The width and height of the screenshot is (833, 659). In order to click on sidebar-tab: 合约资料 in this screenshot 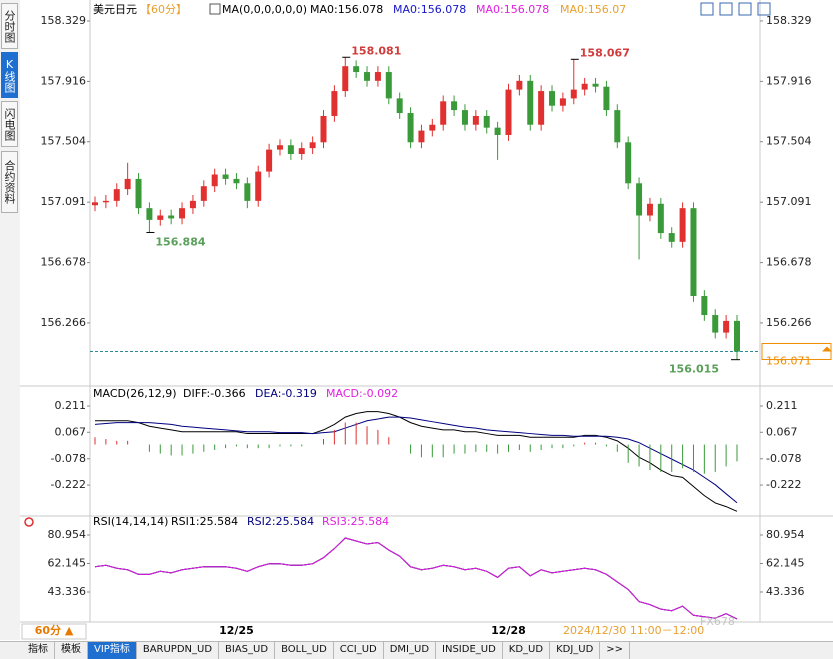, I will do `click(9, 182)`.